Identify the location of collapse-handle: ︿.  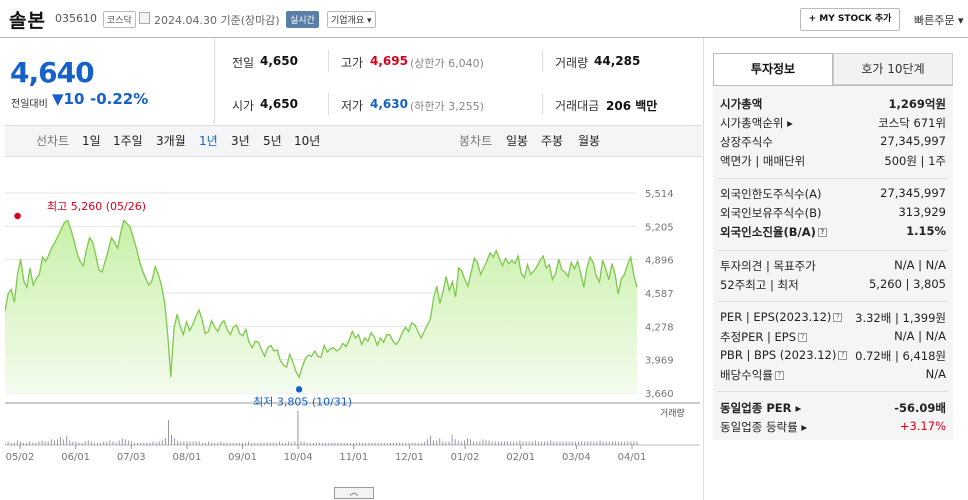
(354, 493).